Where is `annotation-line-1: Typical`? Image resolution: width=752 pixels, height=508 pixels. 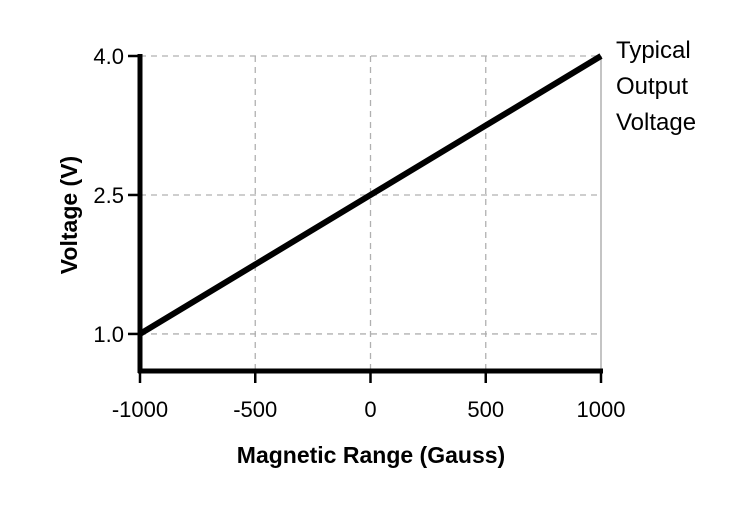
annotation-line-1: Typical is located at coordinates (653, 50).